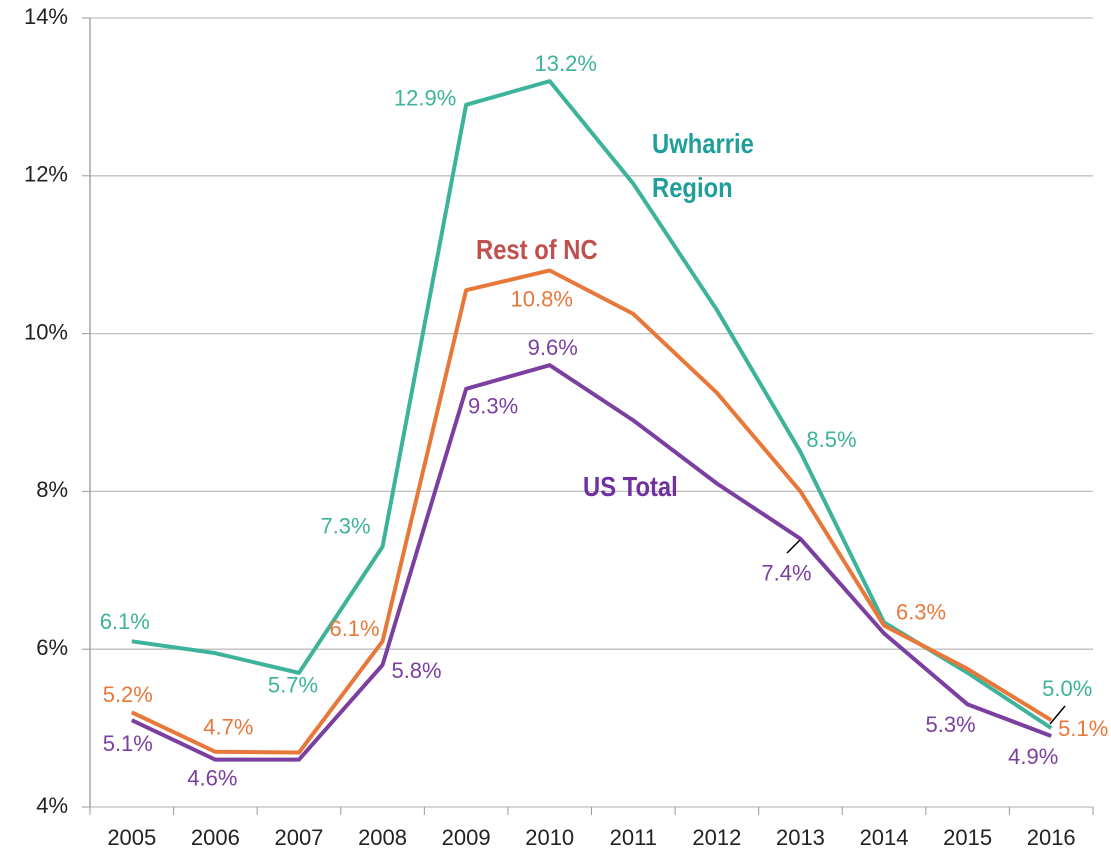  I want to click on y-tick-label: 10%, so click(46, 331).